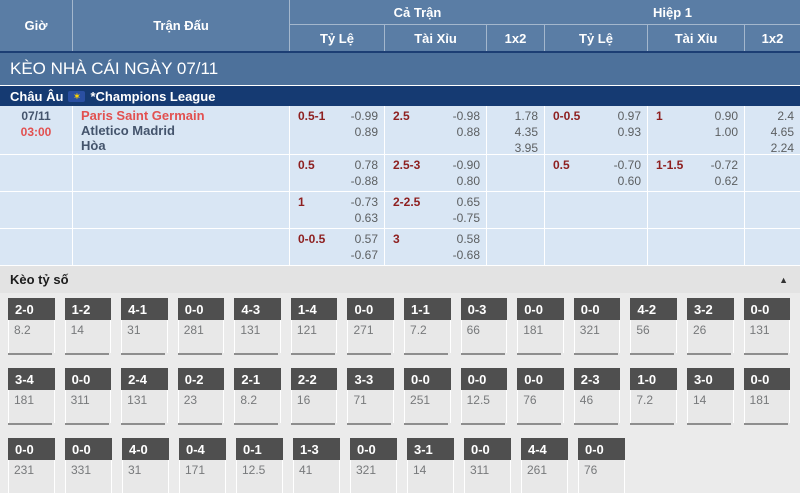 This screenshot has height=500, width=800. What do you see at coordinates (597, 396) in the screenshot?
I see `score-box: 2-3 46` at bounding box center [597, 396].